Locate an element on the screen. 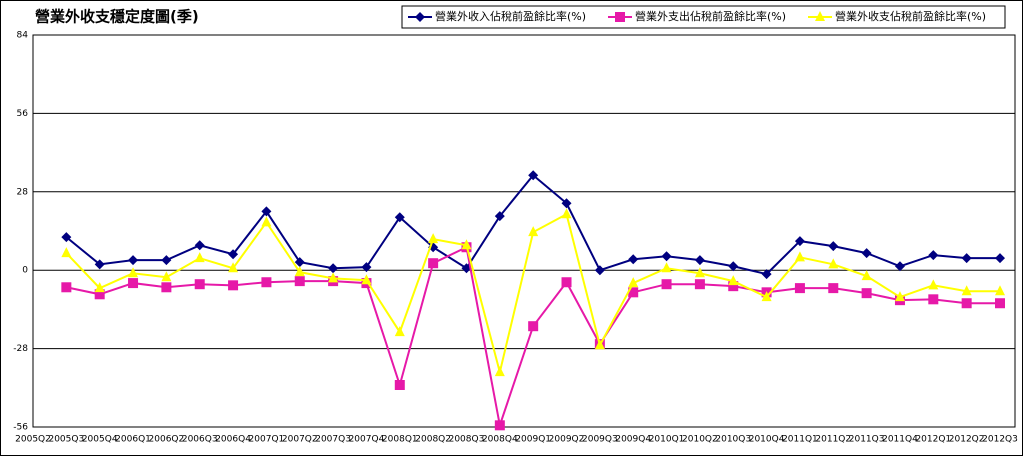 Image resolution: width=1024 pixels, height=457 pixels. x-tick-label: 2010Q4 is located at coordinates (767, 440).